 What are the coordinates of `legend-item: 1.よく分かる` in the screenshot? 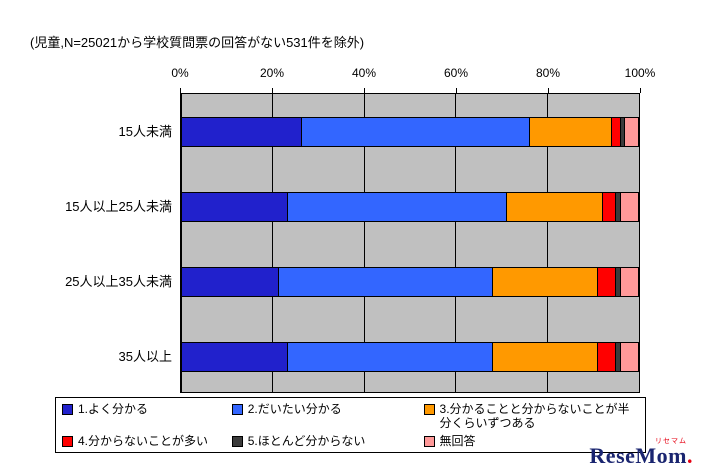 It's located at (145, 416).